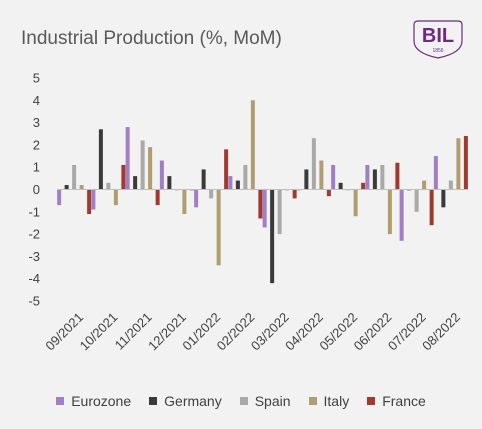 This screenshot has width=482, height=429. I want to click on legend-item-france: France, so click(396, 401).